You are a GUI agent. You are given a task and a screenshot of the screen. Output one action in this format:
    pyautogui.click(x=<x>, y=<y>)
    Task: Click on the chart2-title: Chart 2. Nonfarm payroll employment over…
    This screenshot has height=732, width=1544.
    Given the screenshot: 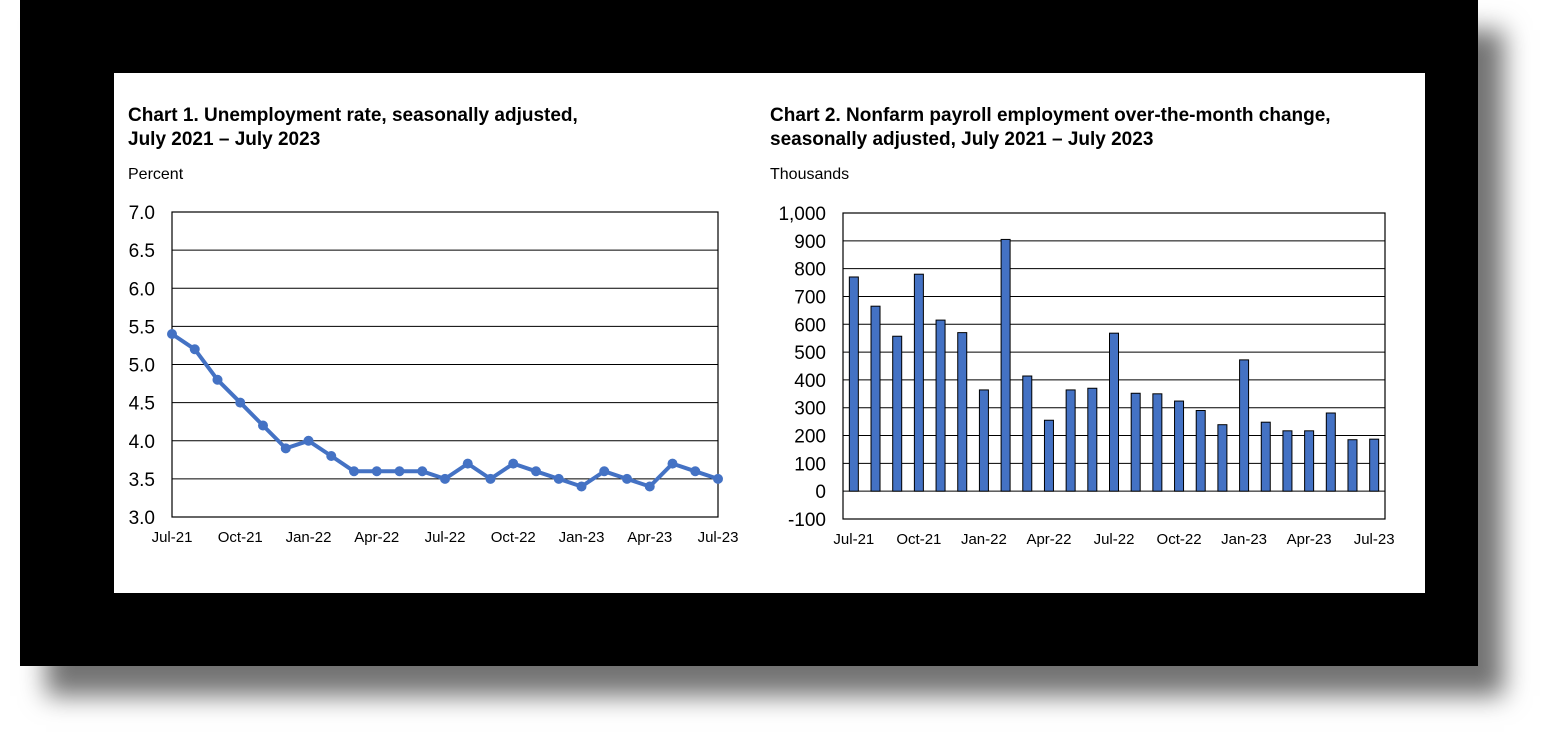 What is the action you would take?
    pyautogui.click(x=1050, y=128)
    